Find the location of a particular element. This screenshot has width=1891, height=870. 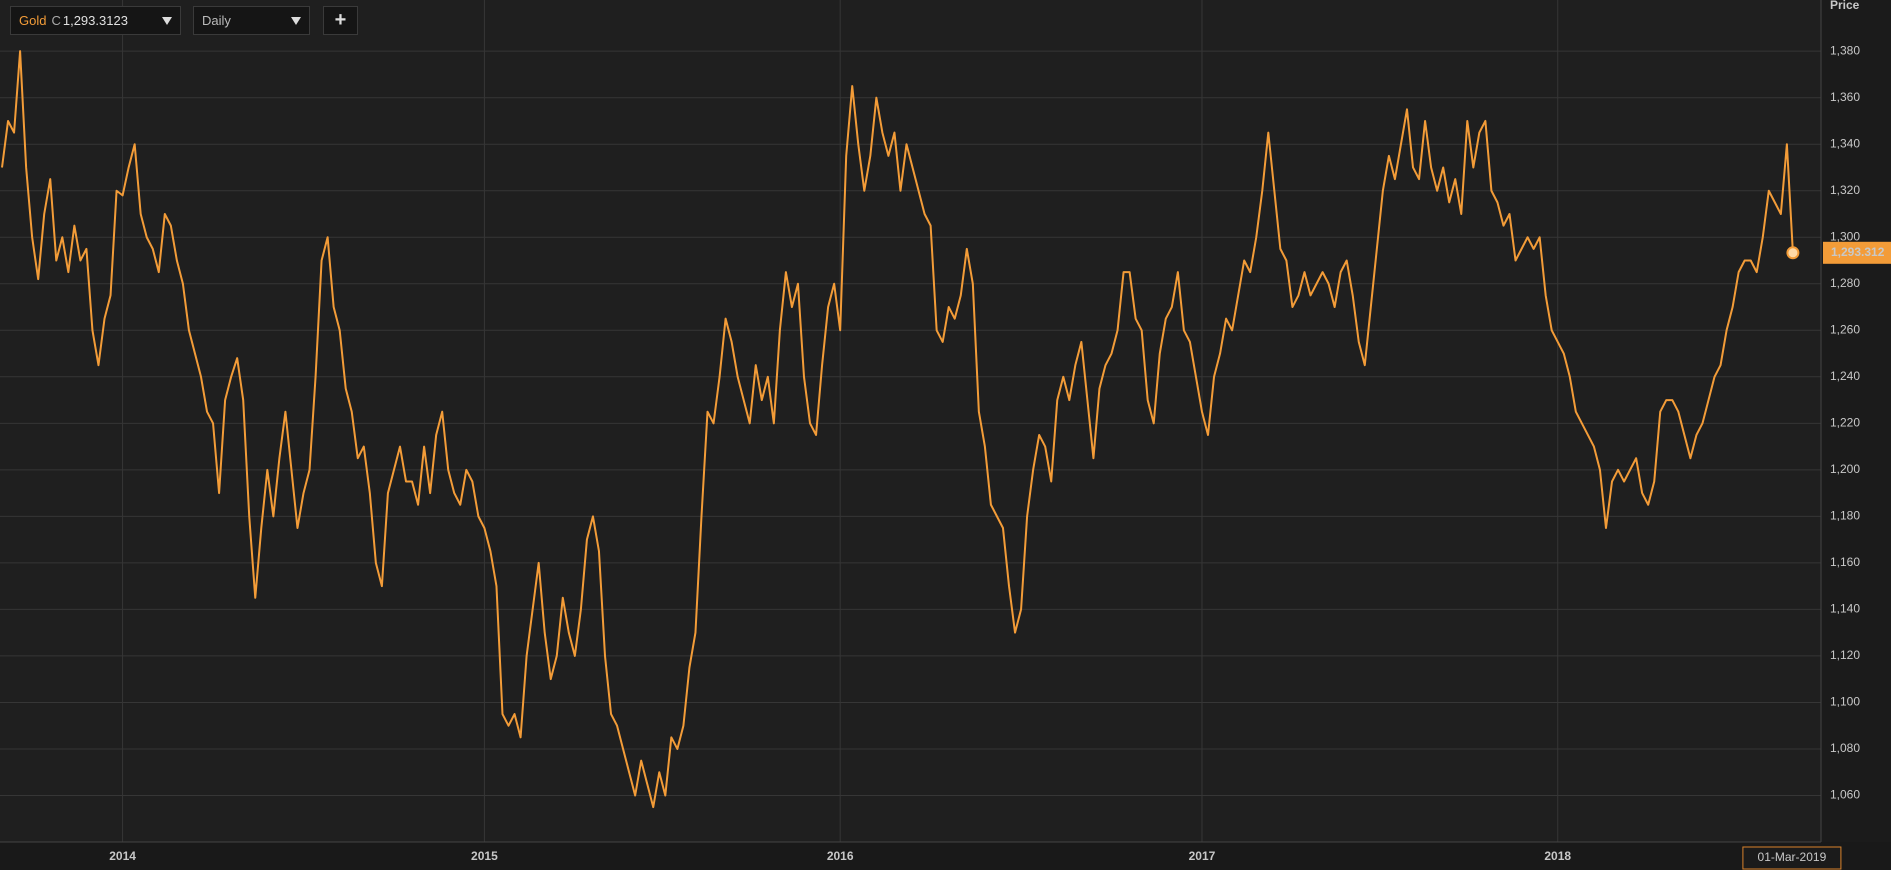

crosshair-date-label: 01-Mar-2019 is located at coordinates (1792, 857).